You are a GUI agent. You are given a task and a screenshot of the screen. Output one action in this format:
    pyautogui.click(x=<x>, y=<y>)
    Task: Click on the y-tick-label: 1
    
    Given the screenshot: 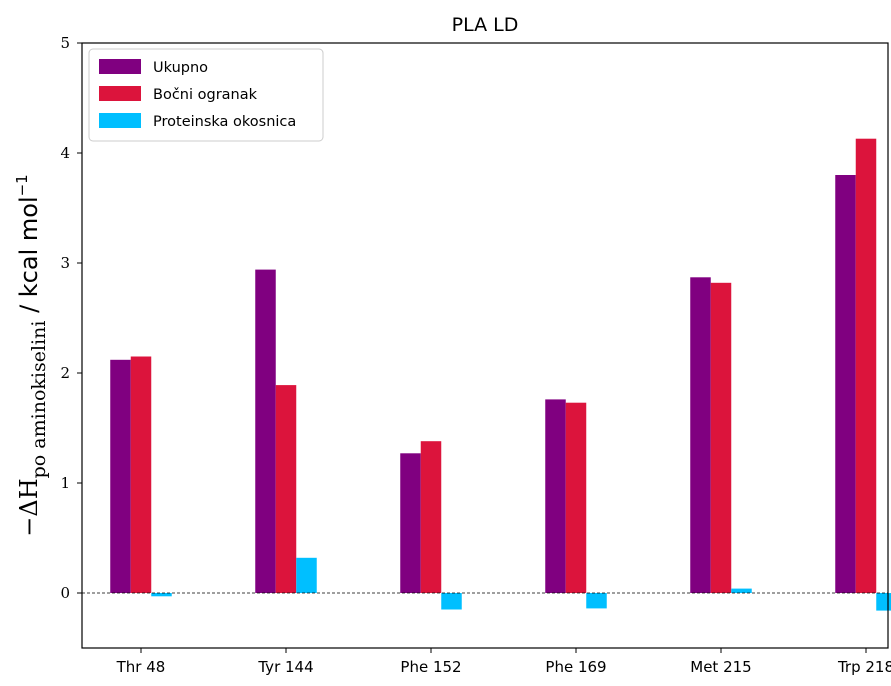 What is the action you would take?
    pyautogui.click(x=65, y=483)
    